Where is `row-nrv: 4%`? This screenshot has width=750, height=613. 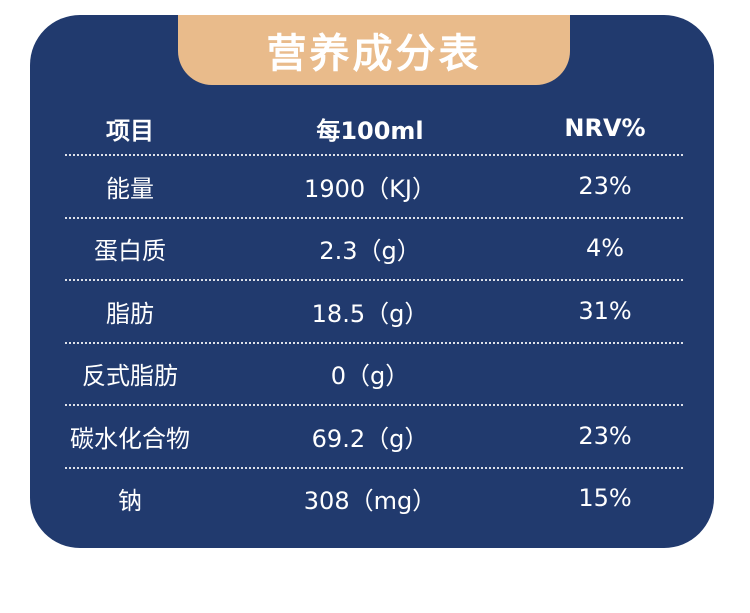 row-nrv: 4% is located at coordinates (605, 248).